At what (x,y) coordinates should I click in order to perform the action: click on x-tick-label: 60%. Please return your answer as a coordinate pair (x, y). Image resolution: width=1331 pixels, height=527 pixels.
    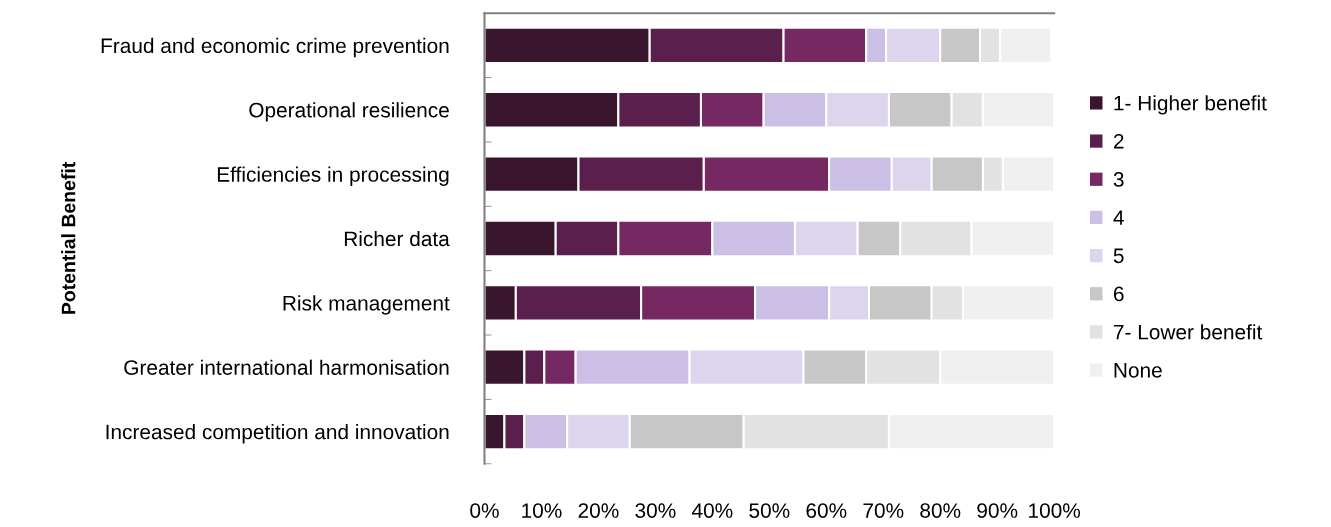
    Looking at the image, I should click on (826, 510).